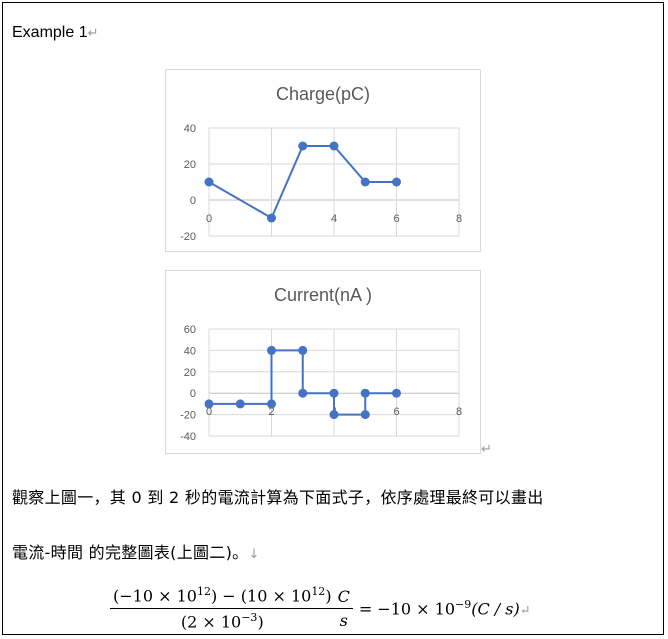 The height and width of the screenshot is (639, 668). What do you see at coordinates (323, 94) in the screenshot?
I see `charge-chart-title: Charge(pC)` at bounding box center [323, 94].